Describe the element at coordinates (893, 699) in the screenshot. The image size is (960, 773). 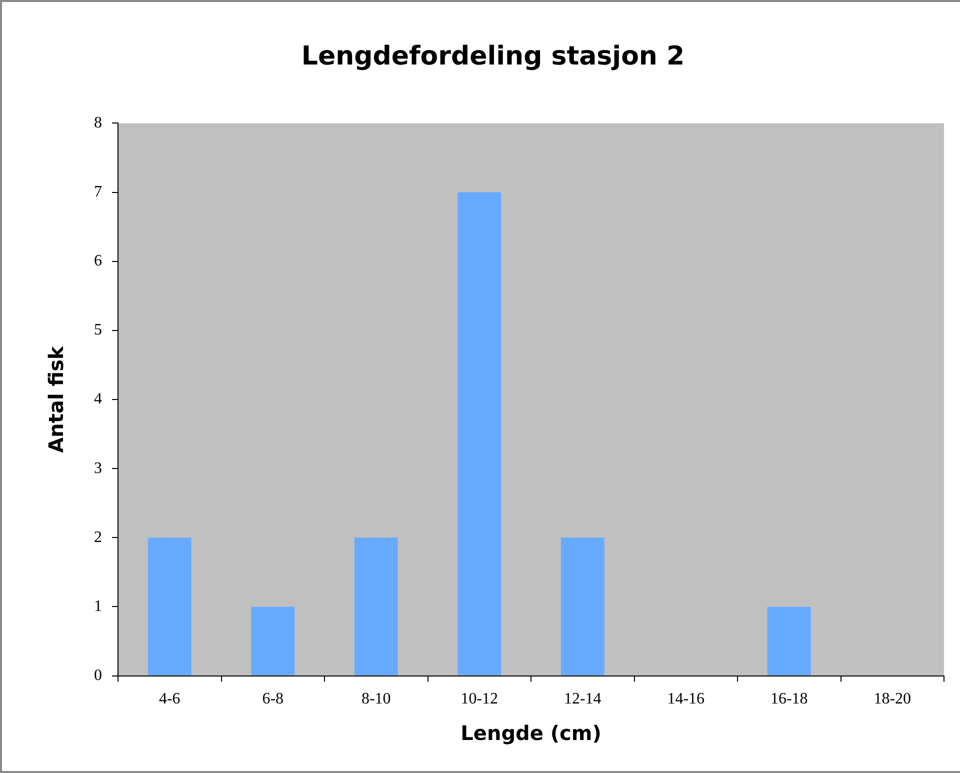
I see `x-tick-label: 18-20` at that location.